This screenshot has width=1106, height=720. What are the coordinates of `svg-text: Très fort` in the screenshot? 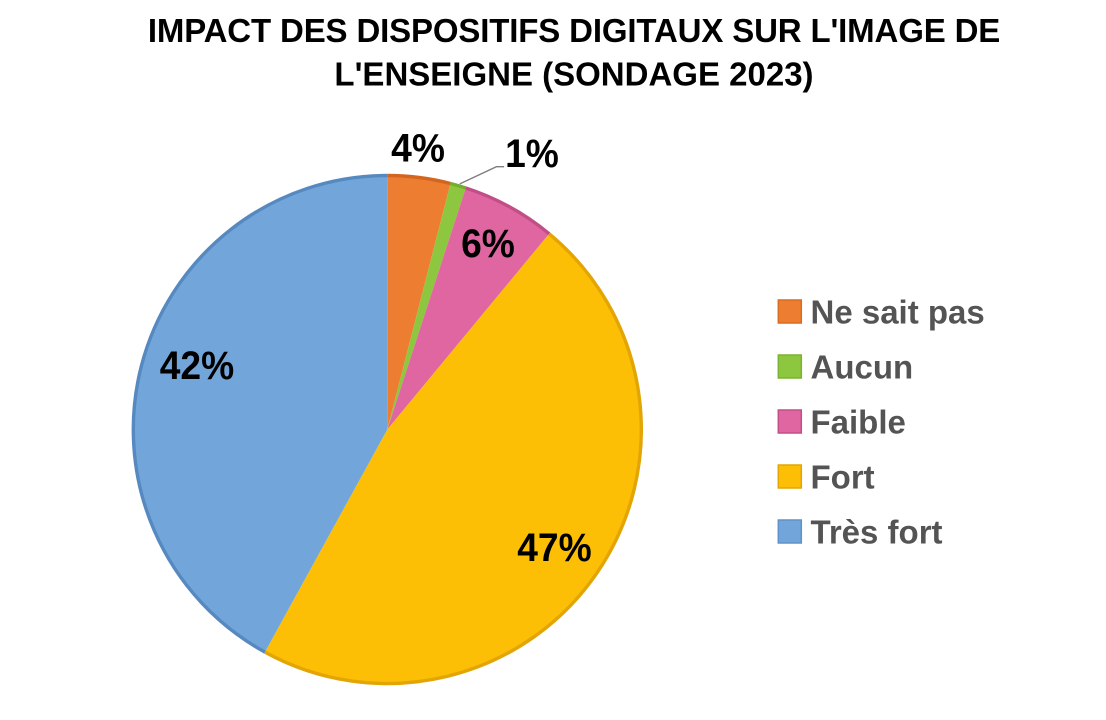 It's located at (877, 532).